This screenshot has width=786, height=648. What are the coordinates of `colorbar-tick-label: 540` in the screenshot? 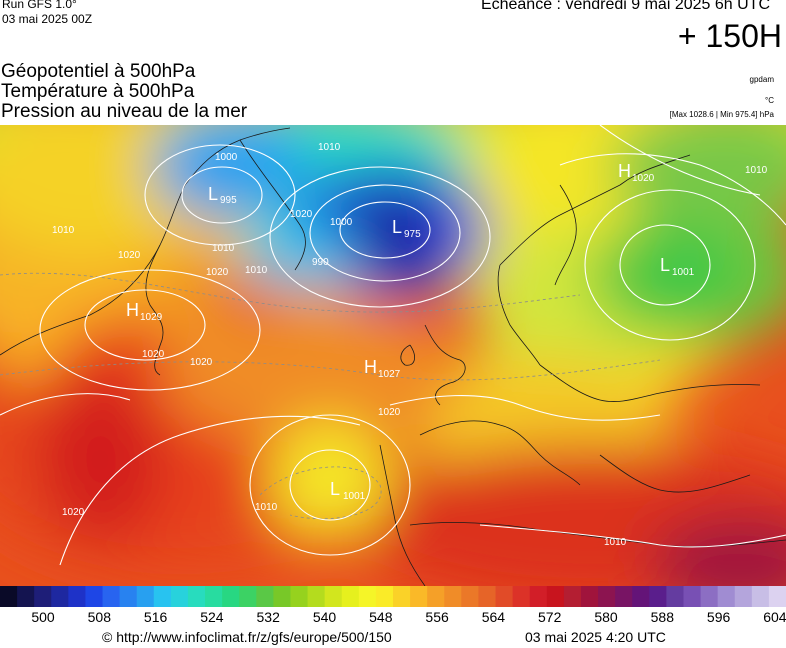 It's located at (324, 617).